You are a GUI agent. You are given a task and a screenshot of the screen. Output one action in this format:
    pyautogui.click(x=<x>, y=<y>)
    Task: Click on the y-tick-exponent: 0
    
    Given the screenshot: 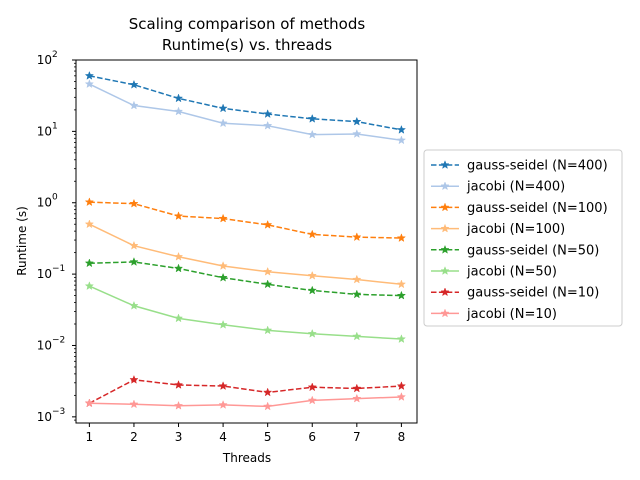 What is the action you would take?
    pyautogui.click(x=55, y=198)
    